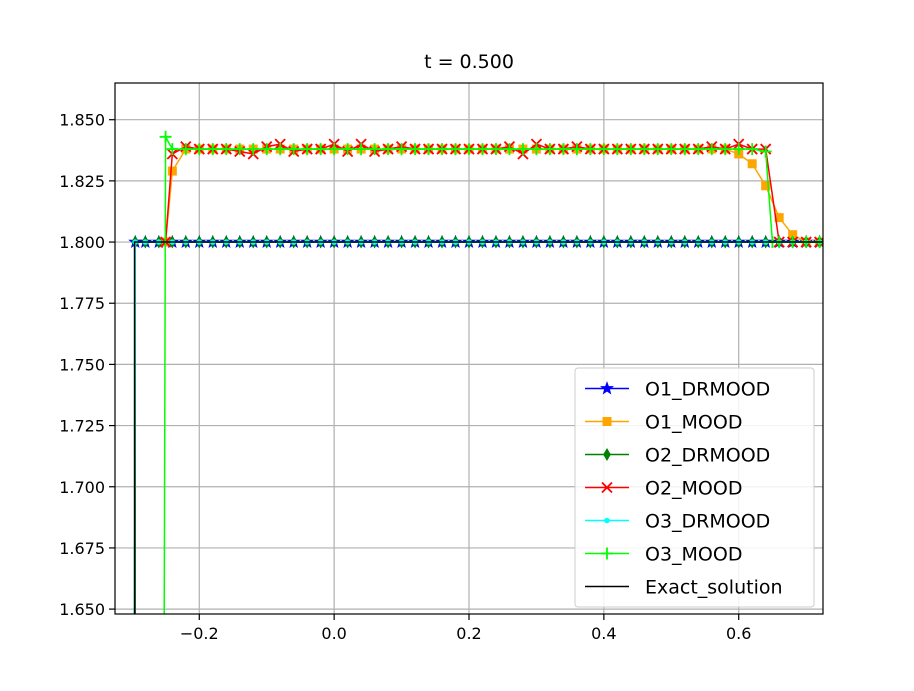  I want to click on legend-label: O2_MOOD, so click(693, 489).